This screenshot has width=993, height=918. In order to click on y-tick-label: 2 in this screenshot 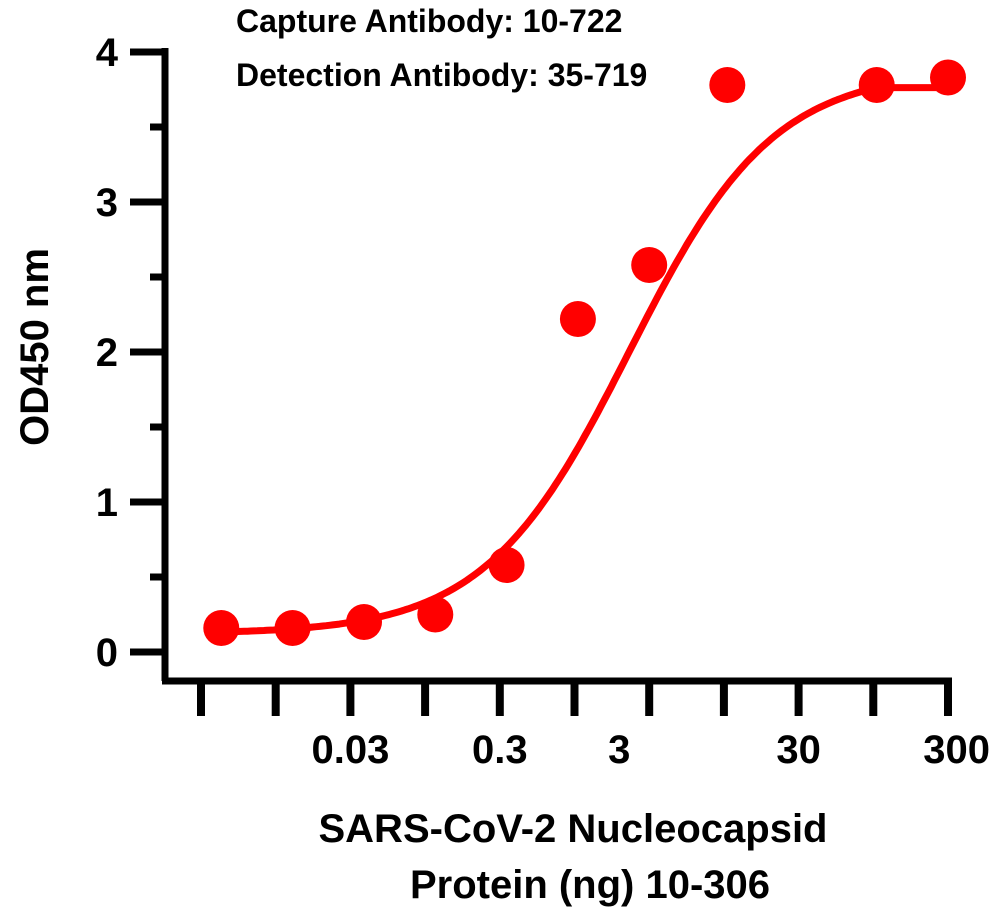, I will do `click(107, 353)`.